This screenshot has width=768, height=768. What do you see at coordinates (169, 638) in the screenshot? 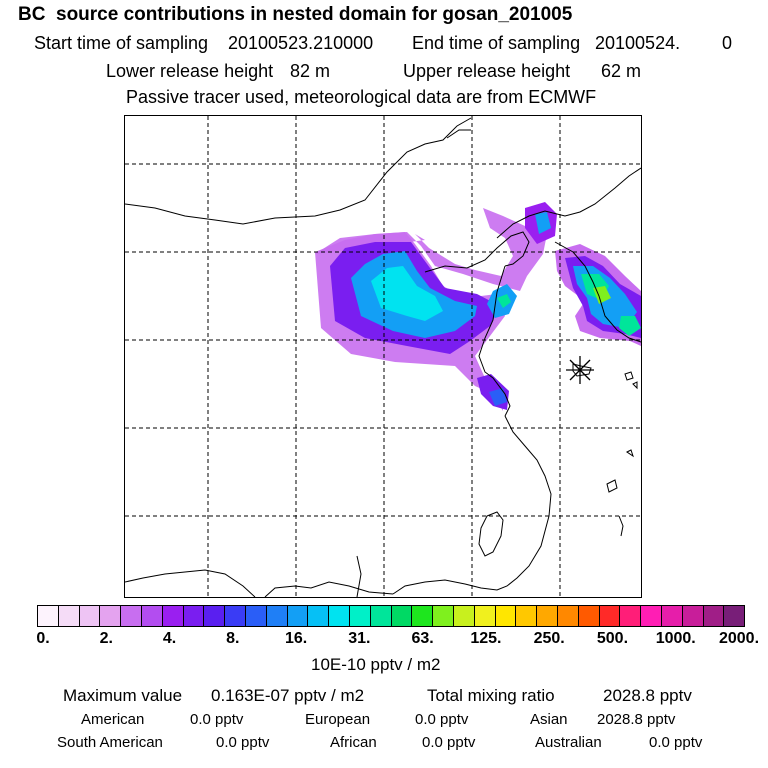
I see `colorbar-tick-label: 4.` at bounding box center [169, 638].